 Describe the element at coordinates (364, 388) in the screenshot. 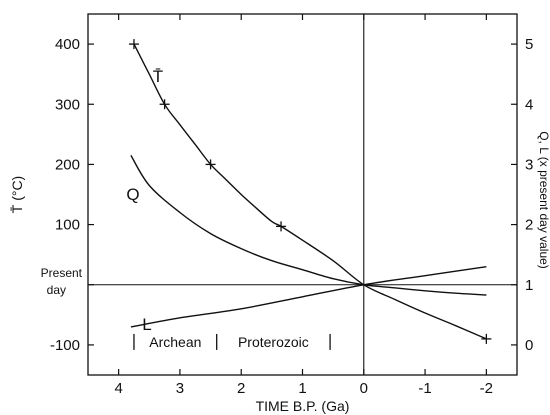

I see `x-tick-label: 0` at that location.